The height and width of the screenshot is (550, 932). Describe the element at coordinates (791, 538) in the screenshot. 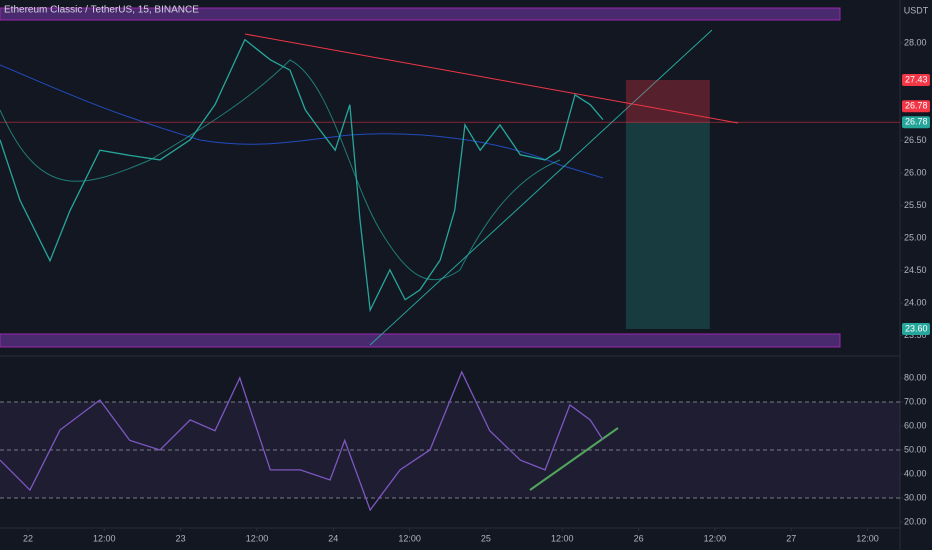

I see `x-tick-label: 27` at that location.